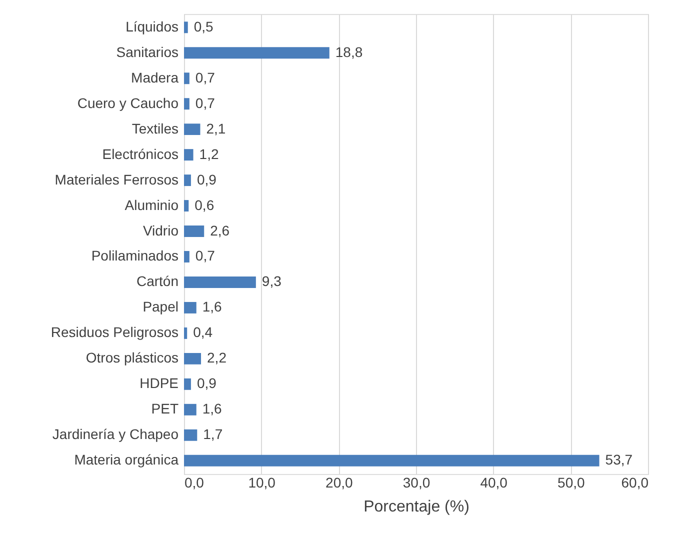 The image size is (697, 541). Describe the element at coordinates (272, 281) in the screenshot. I see `data-label: 9,3` at that location.